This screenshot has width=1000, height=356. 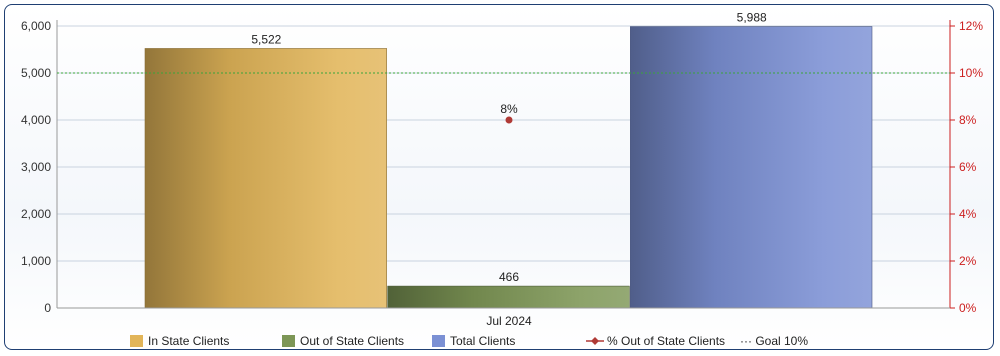 What do you see at coordinates (968, 308) in the screenshot?
I see `y2-tick-label: 0%` at bounding box center [968, 308].